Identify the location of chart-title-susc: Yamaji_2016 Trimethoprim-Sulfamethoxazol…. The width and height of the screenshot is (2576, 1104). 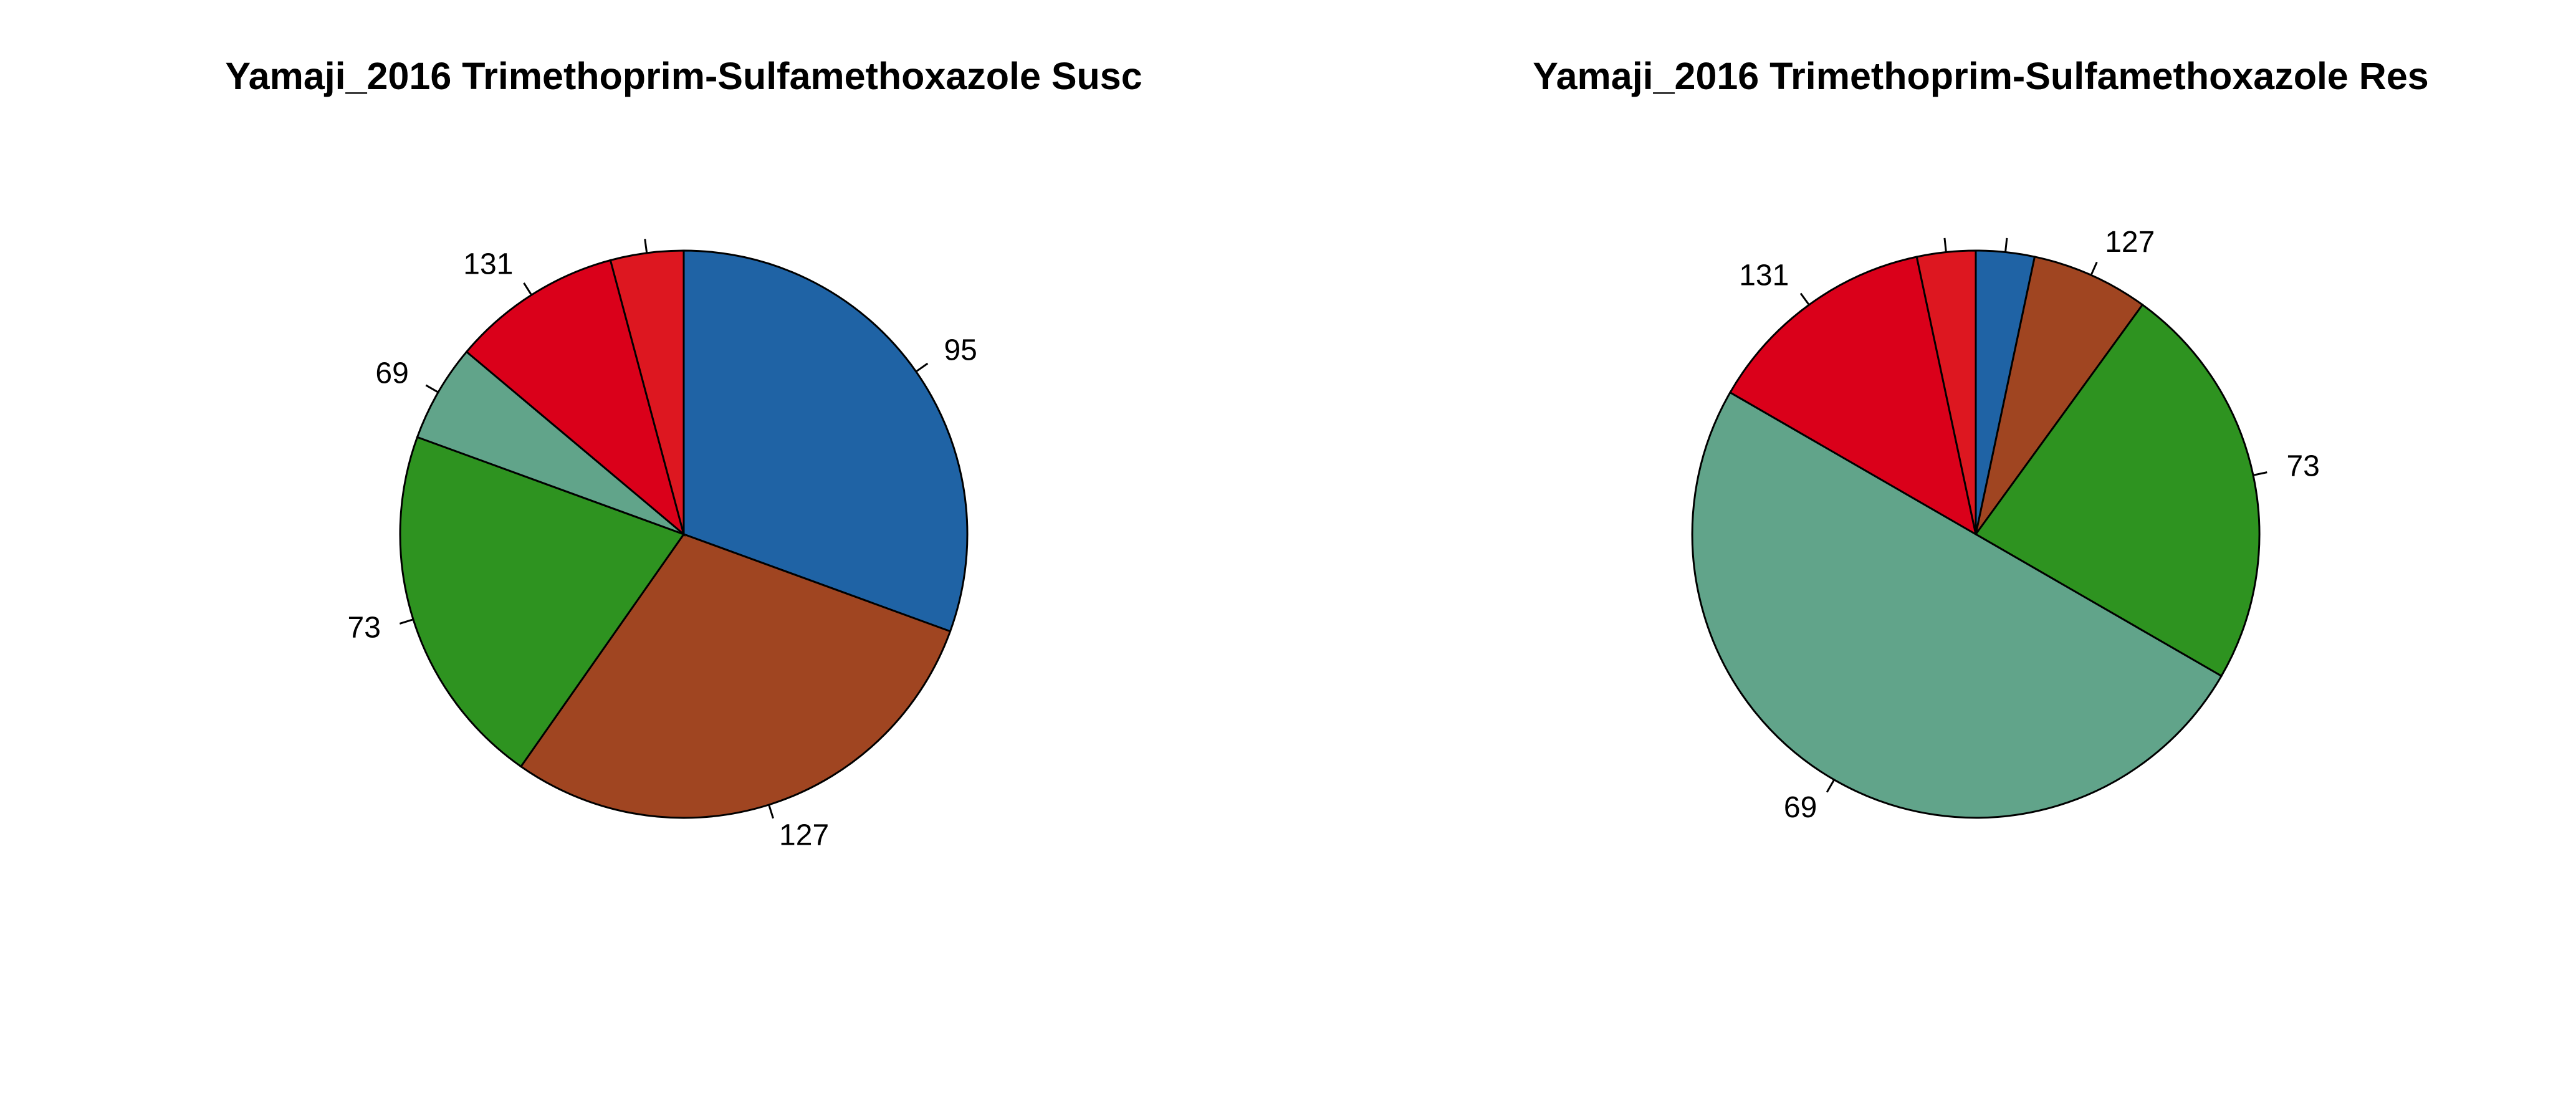
(684, 76).